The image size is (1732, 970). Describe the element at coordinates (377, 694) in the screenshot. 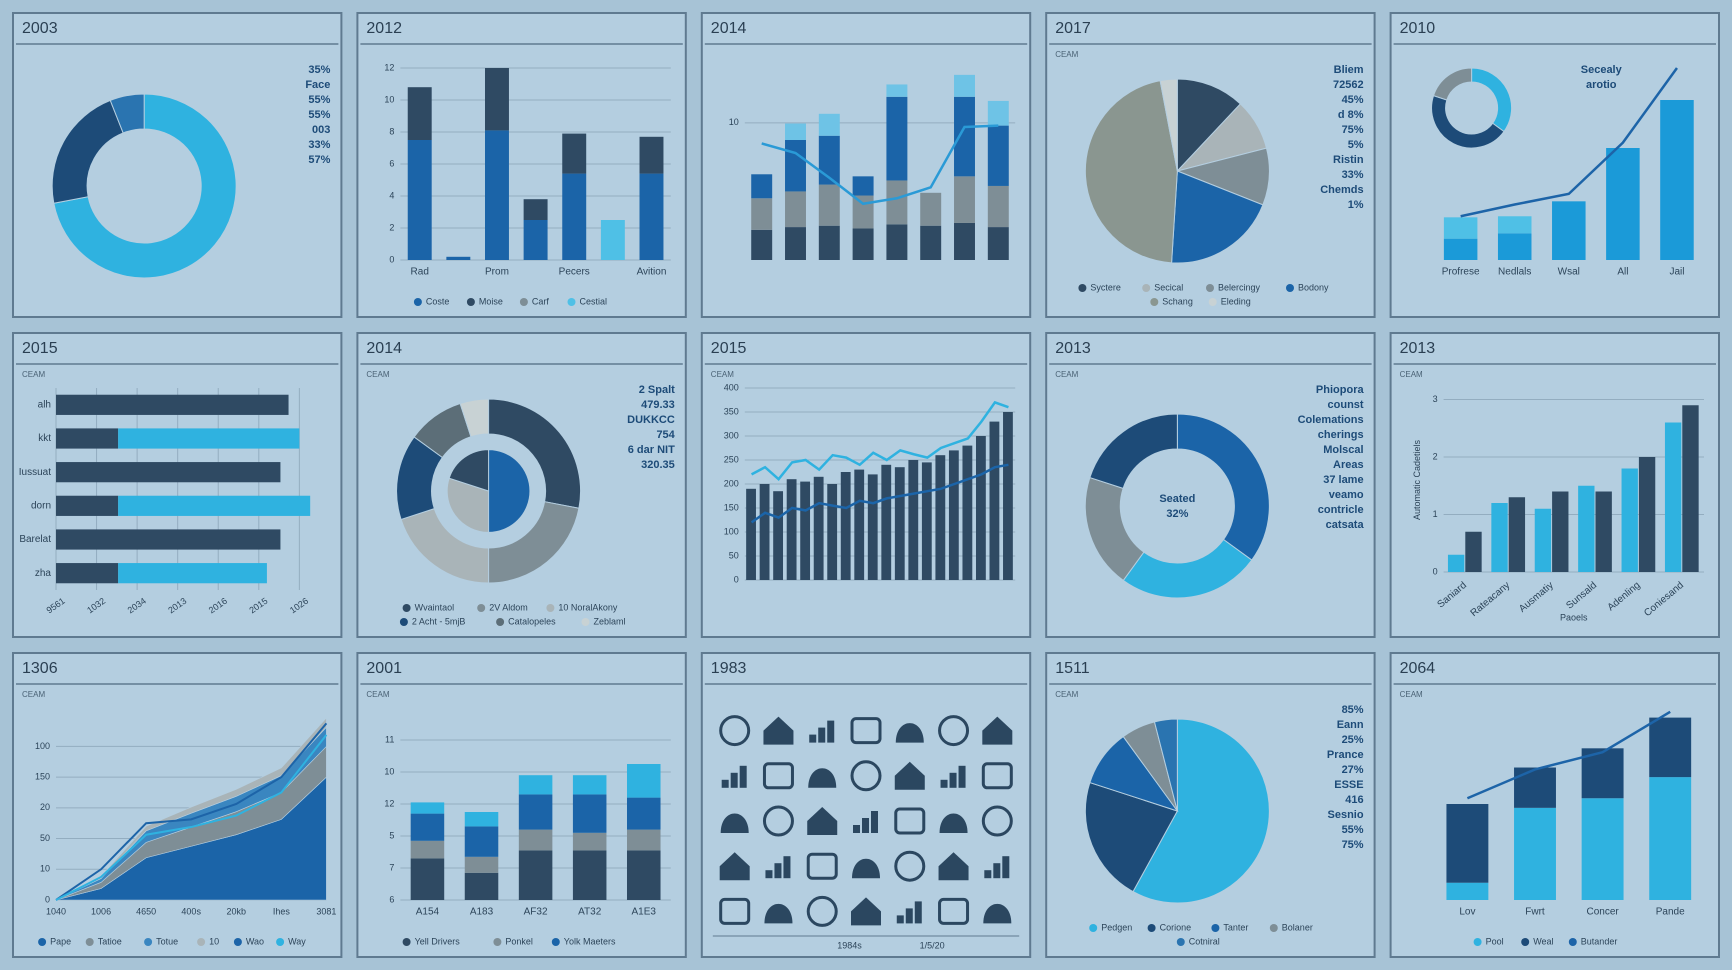

I see `panel-subtitle: CEAM` at that location.